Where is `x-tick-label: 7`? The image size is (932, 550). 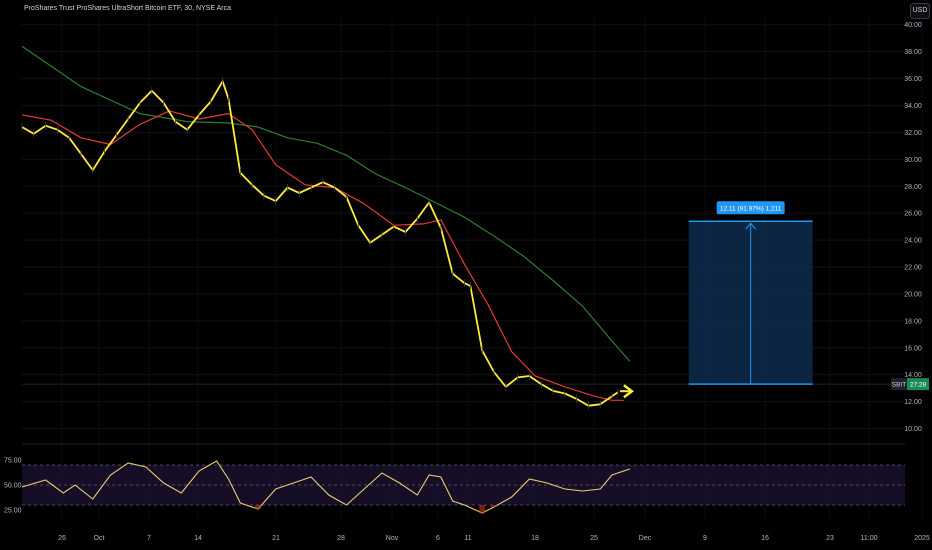
x-tick-label: 7 is located at coordinates (149, 538).